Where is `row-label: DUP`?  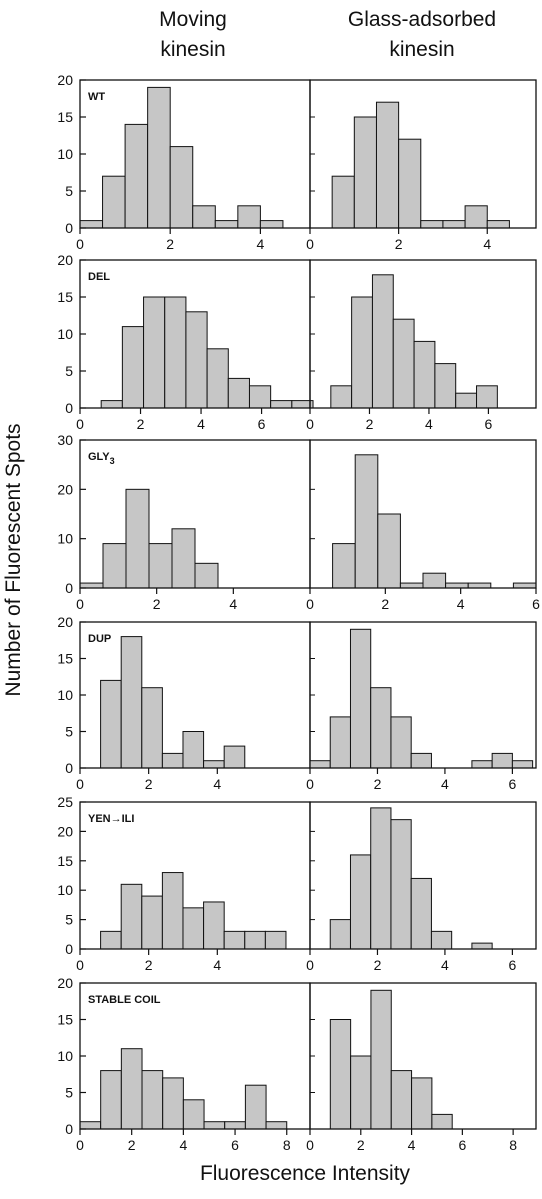
row-label: DUP is located at coordinates (99, 639).